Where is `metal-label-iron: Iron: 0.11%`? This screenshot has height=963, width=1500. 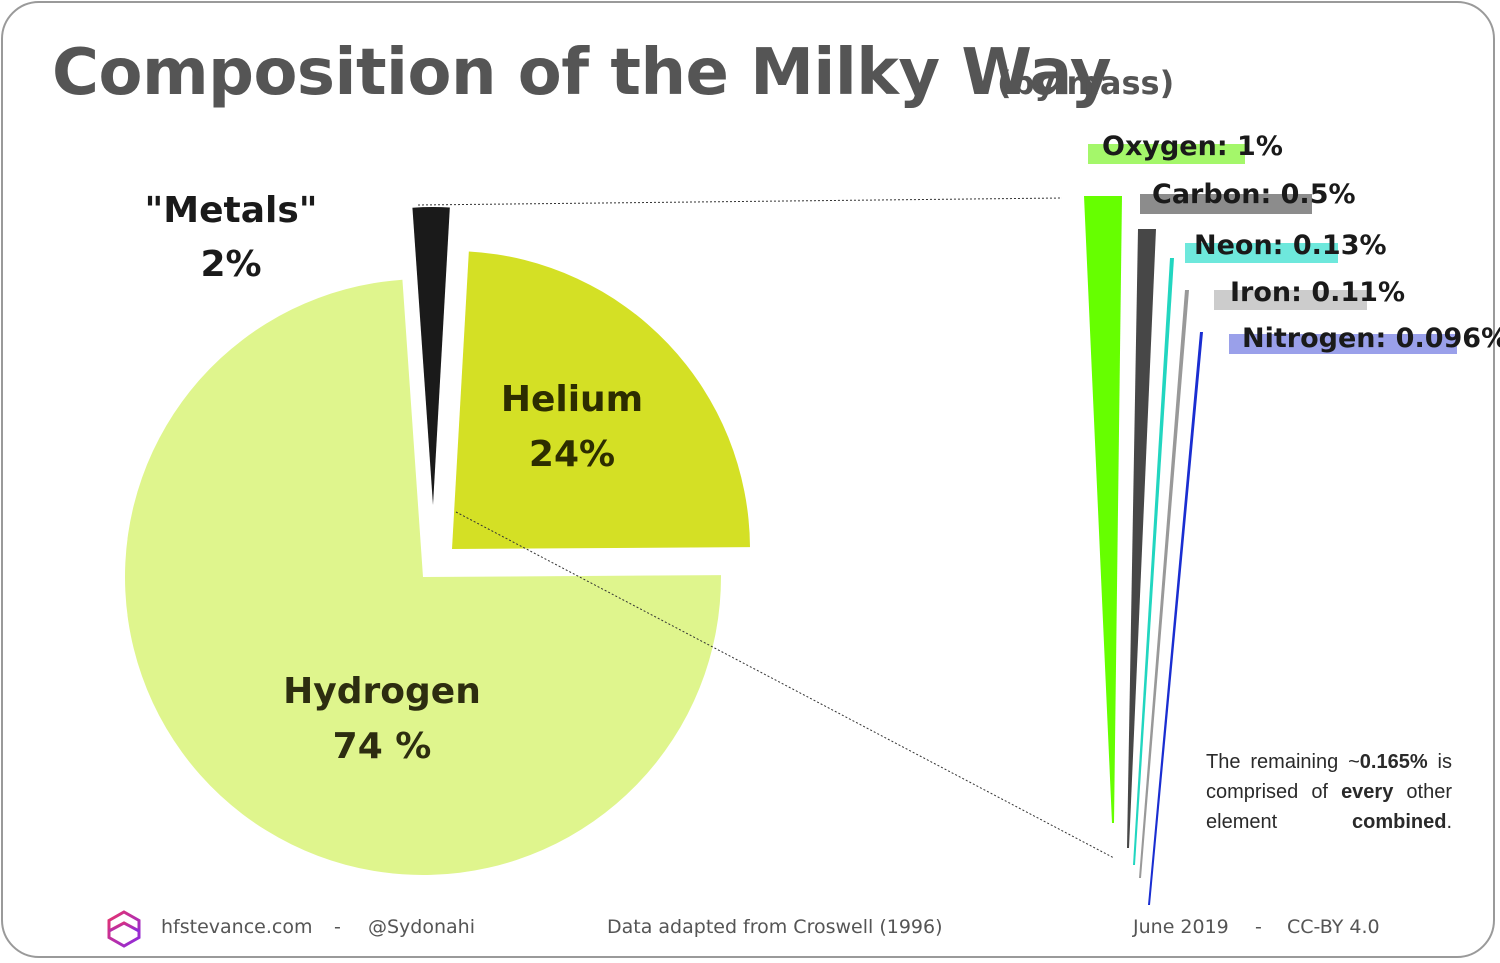 metal-label-iron: Iron: 0.11% is located at coordinates (1317, 292).